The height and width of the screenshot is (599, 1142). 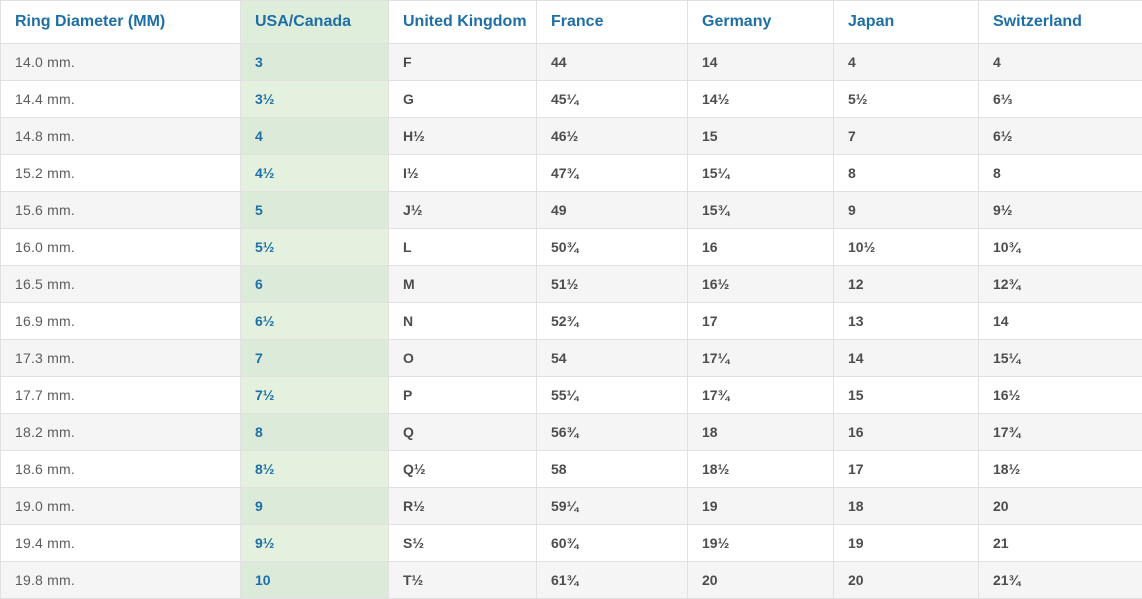 I want to click on cell-united-kingdom: G, so click(x=462, y=99).